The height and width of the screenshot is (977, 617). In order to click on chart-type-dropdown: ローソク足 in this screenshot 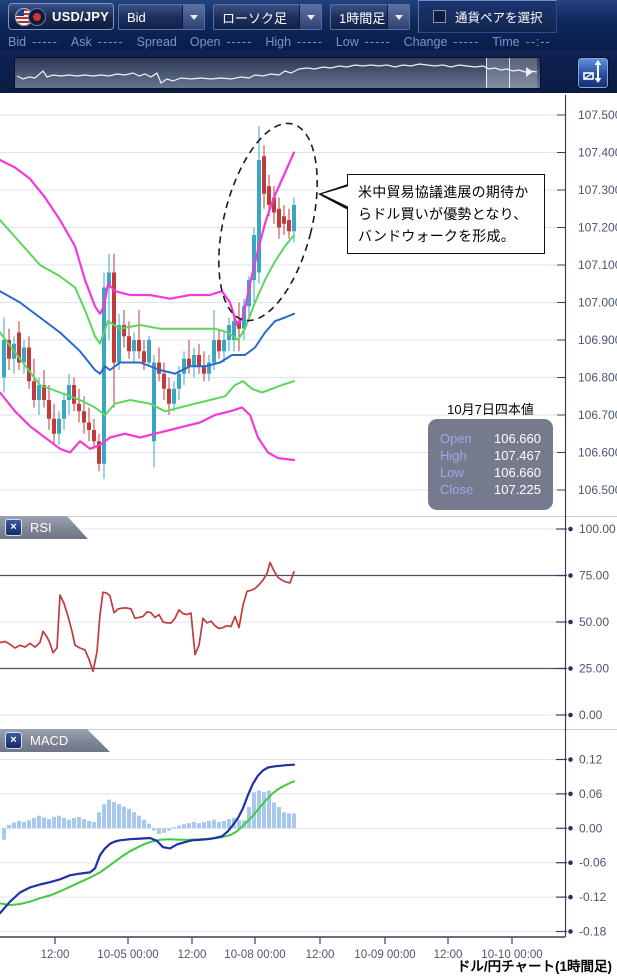, I will do `click(267, 17)`.